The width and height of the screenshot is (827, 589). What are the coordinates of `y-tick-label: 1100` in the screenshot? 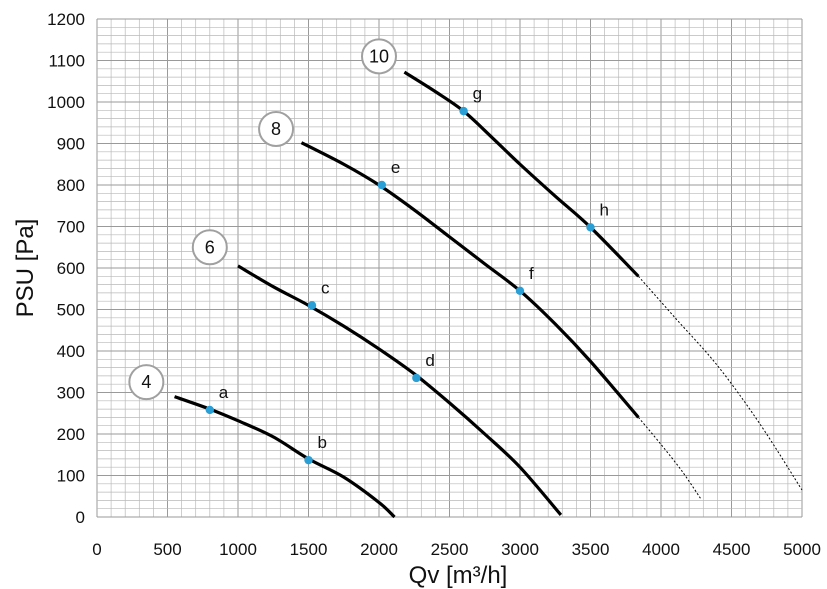 It's located at (66, 61).